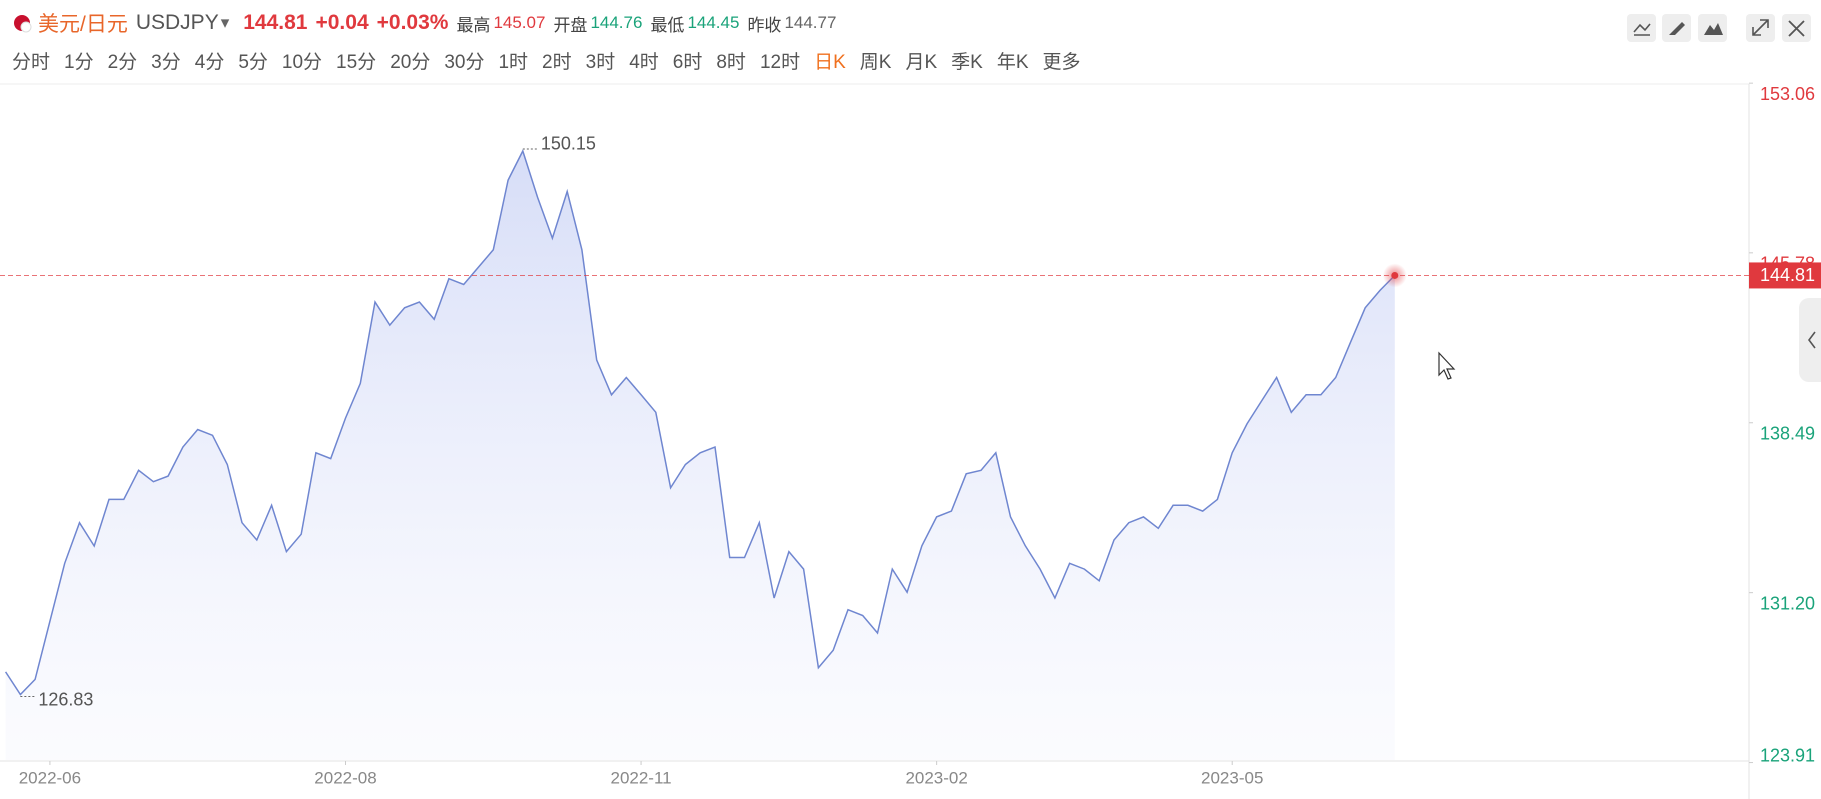 This screenshot has width=1821, height=799. What do you see at coordinates (780, 62) in the screenshot?
I see `timeframe-button: 12时` at bounding box center [780, 62].